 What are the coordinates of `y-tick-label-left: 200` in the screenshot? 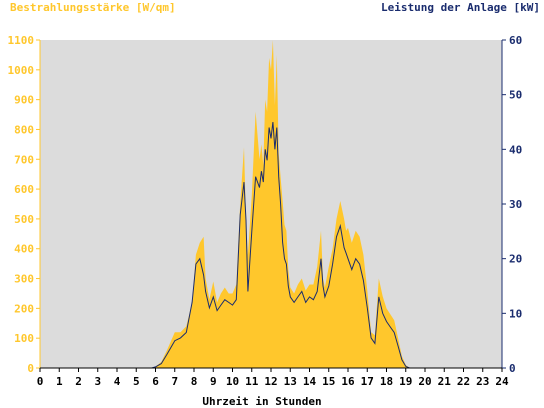 It's located at (24, 308).